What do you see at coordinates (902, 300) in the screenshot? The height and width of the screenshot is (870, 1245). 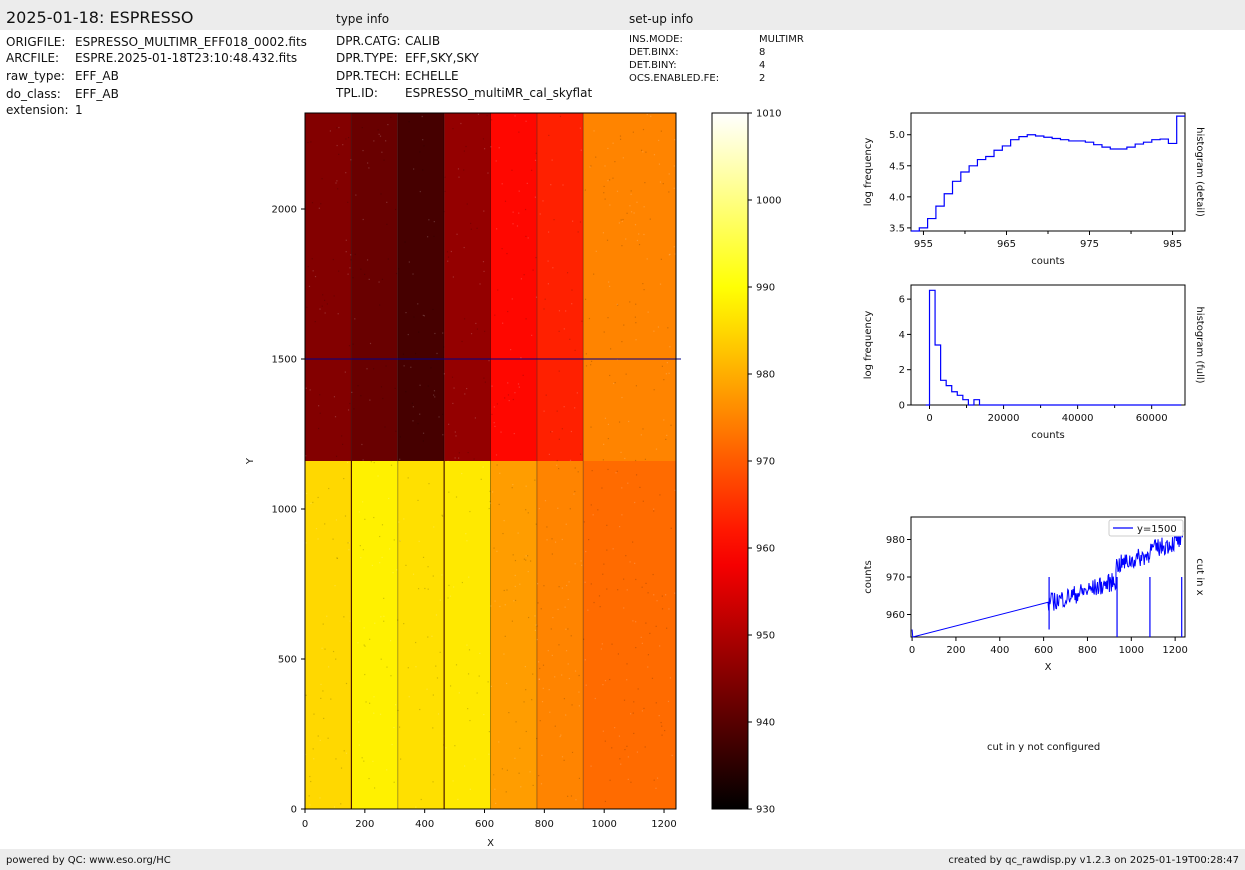 I see `y-tick-label: 6` at bounding box center [902, 300].